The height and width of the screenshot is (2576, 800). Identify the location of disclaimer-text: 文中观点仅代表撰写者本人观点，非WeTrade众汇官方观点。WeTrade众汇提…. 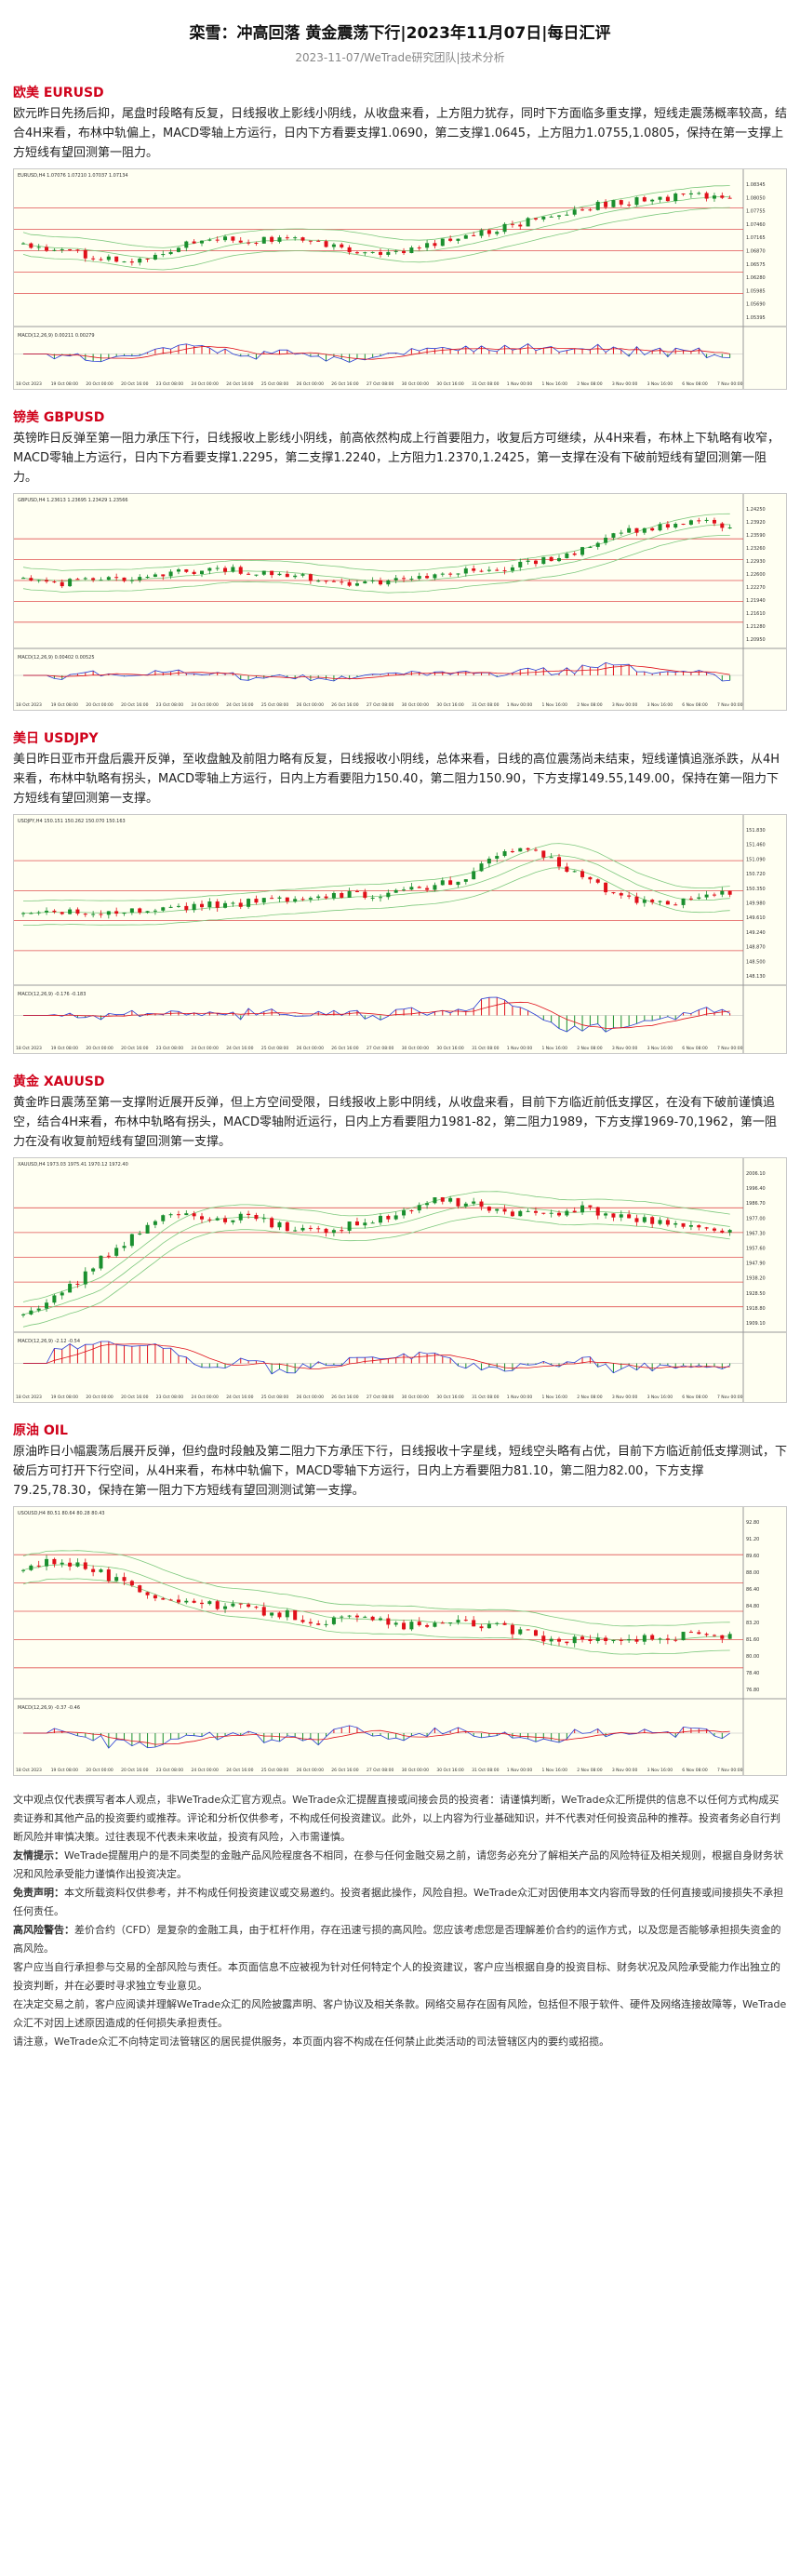
(396, 1818).